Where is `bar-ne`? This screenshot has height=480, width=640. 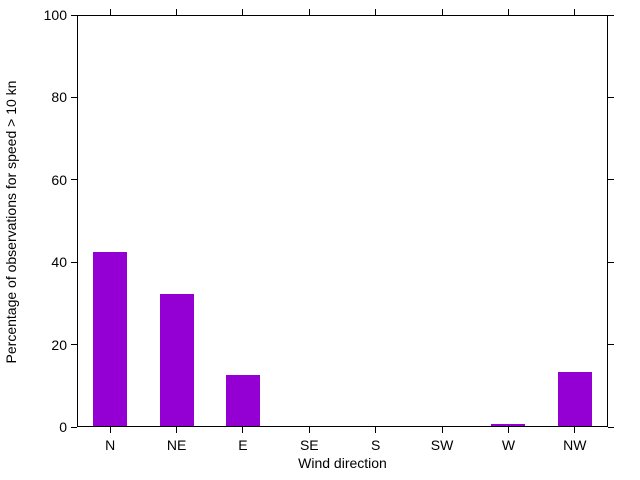
bar-ne is located at coordinates (176, 360).